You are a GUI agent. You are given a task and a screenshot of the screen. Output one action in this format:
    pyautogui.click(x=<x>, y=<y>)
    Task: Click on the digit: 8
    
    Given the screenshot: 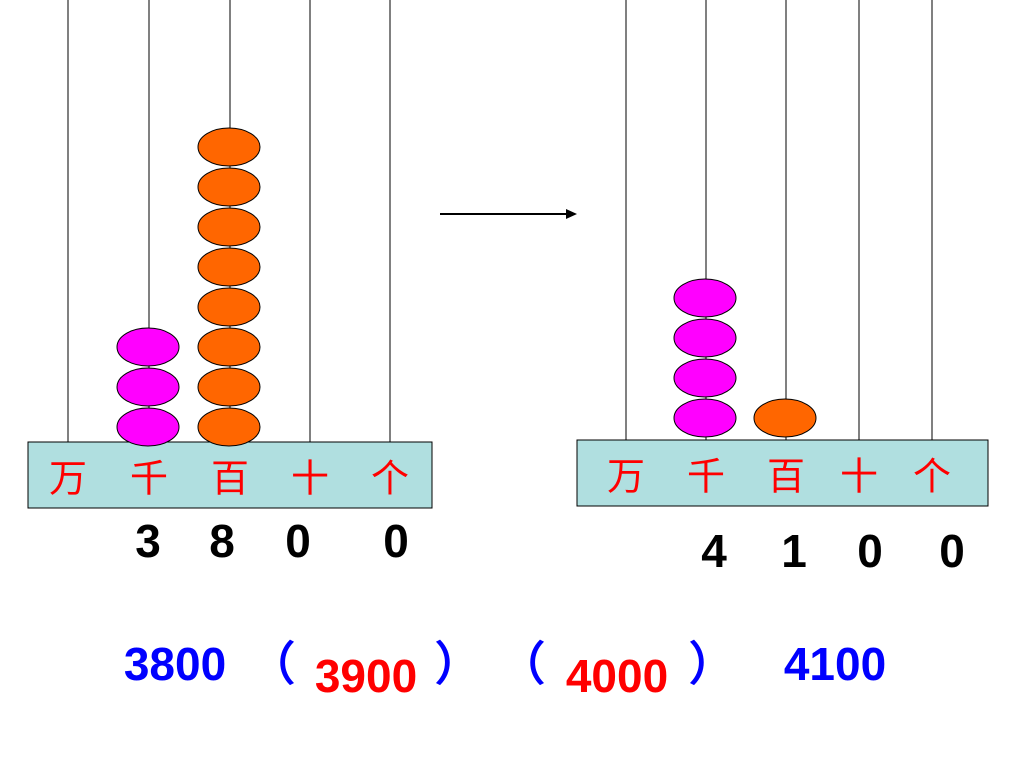 What is the action you would take?
    pyautogui.click(x=222, y=541)
    